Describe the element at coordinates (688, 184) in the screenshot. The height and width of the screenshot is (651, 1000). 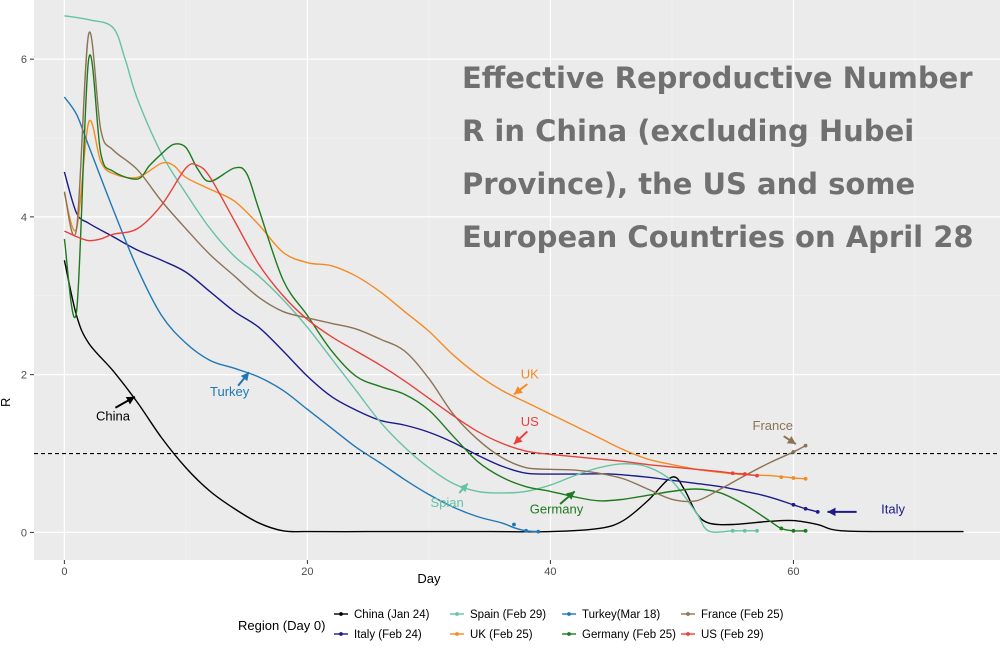
I see `chart-title-line: Province), the US and some` at that location.